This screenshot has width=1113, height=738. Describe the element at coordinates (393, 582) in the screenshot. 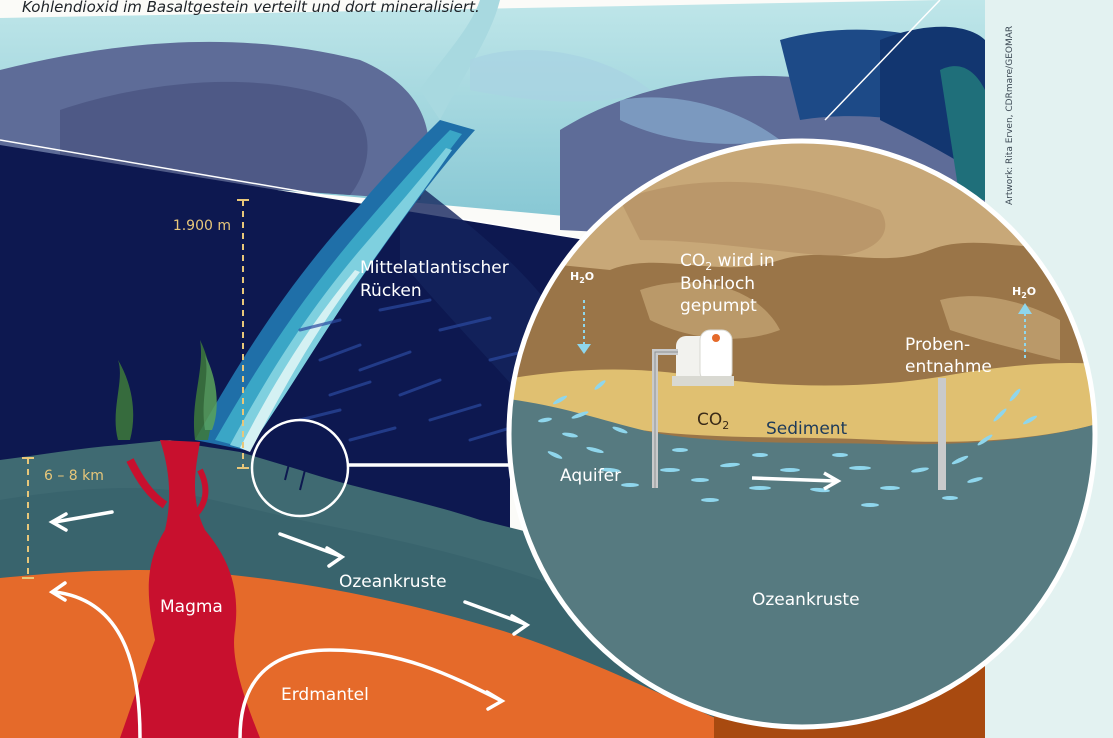

I see `ocean-crust-label: Ozeankruste` at that location.